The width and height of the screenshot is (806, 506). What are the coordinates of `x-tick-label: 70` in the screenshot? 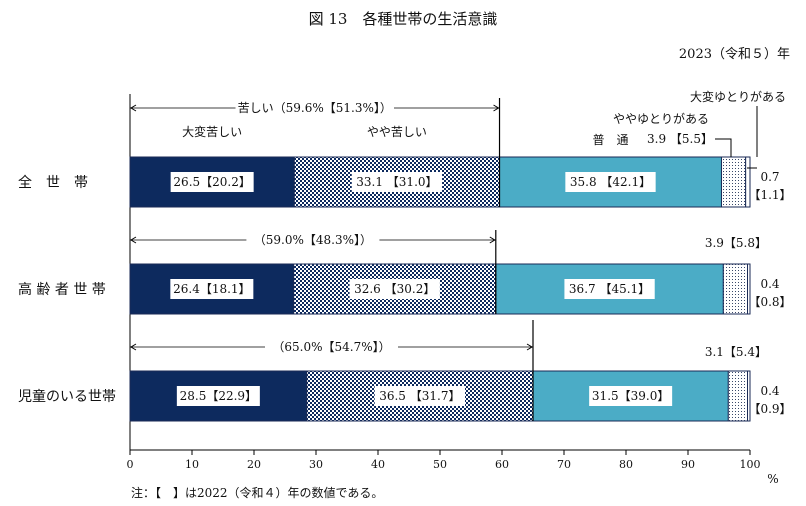 It's located at (564, 464).